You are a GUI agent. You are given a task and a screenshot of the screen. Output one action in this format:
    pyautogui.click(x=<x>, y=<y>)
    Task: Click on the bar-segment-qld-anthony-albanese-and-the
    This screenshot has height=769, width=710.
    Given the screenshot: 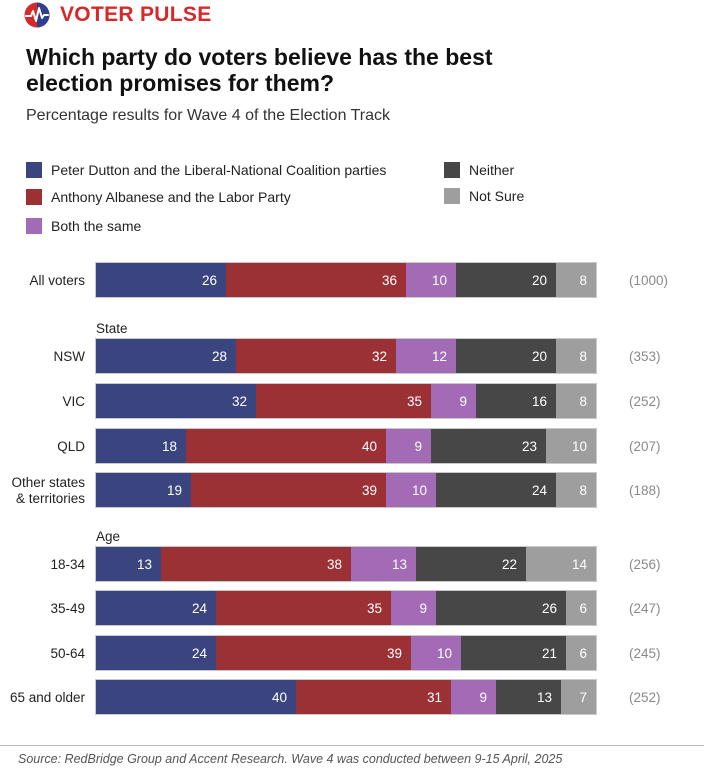 What is the action you would take?
    pyautogui.click(x=286, y=446)
    